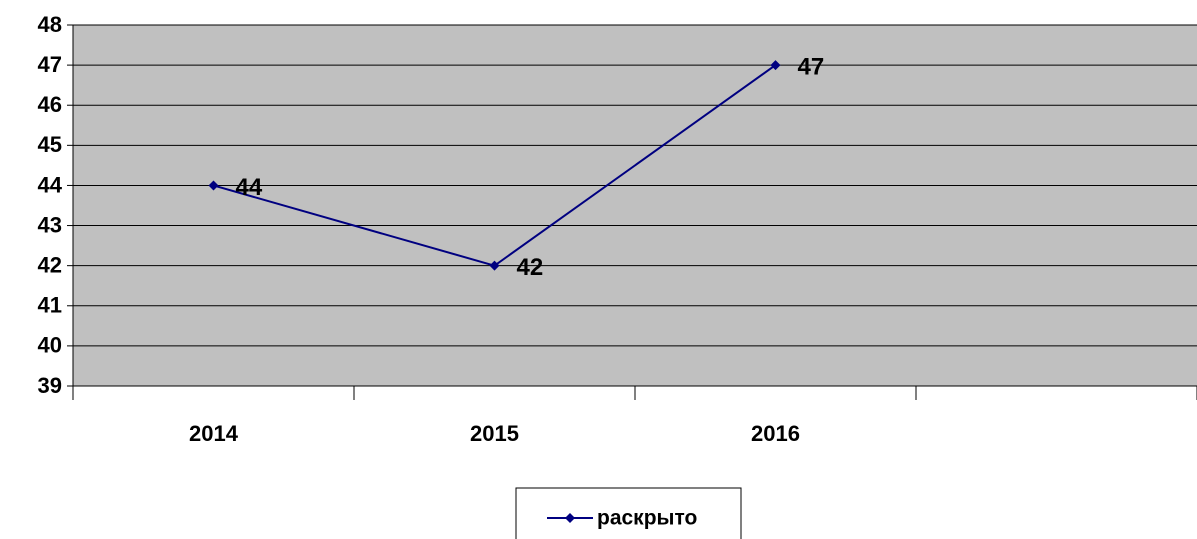 This screenshot has height=539, width=1197. Describe the element at coordinates (50, 305) in the screenshot. I see `y-tick-label: 41` at that location.